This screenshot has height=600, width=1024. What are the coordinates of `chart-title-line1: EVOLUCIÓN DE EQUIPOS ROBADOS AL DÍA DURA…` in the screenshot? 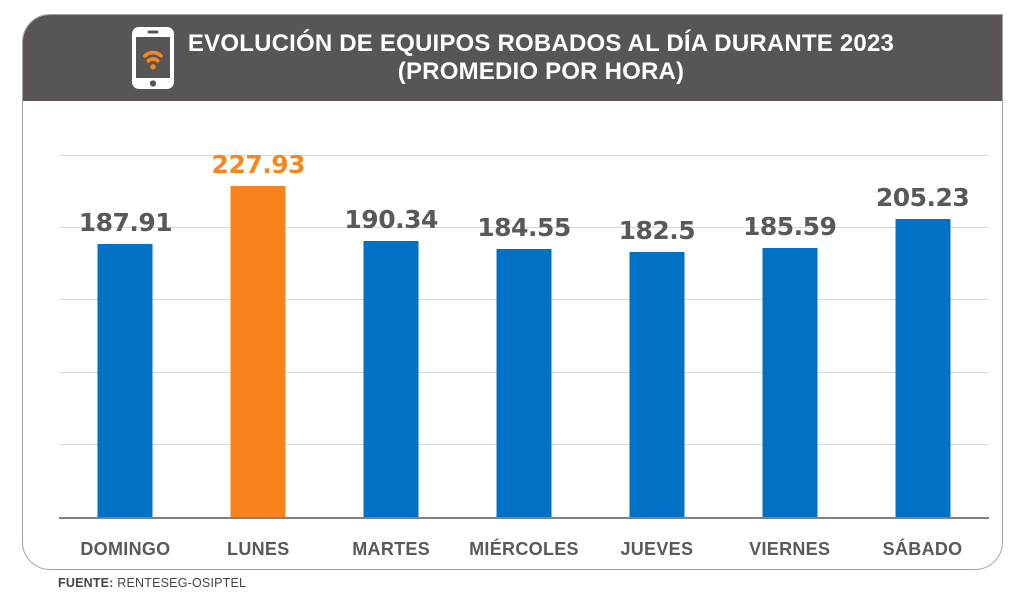 It's located at (541, 43).